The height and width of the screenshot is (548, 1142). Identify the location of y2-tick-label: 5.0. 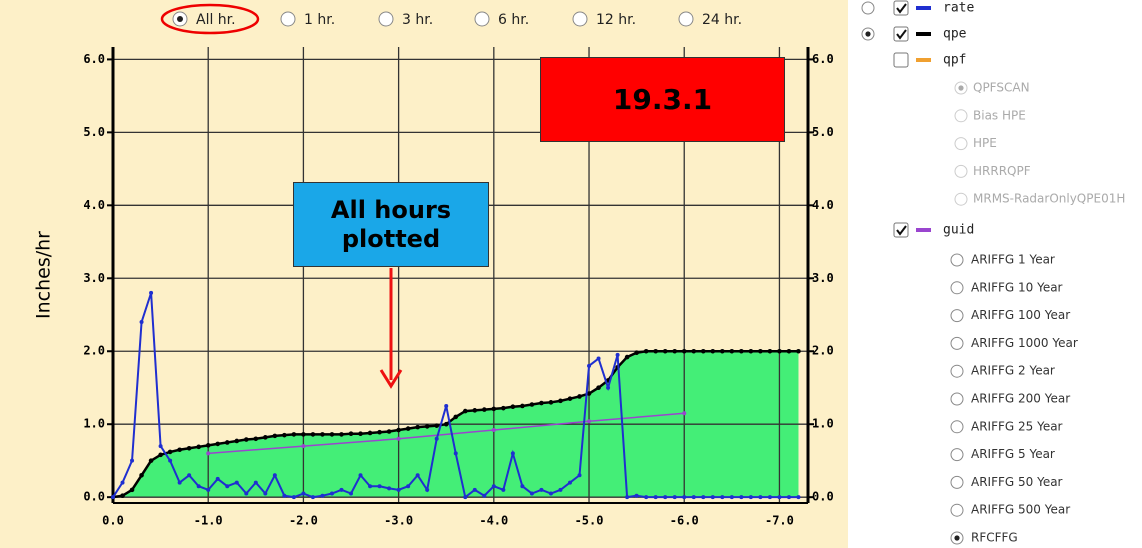
(823, 132).